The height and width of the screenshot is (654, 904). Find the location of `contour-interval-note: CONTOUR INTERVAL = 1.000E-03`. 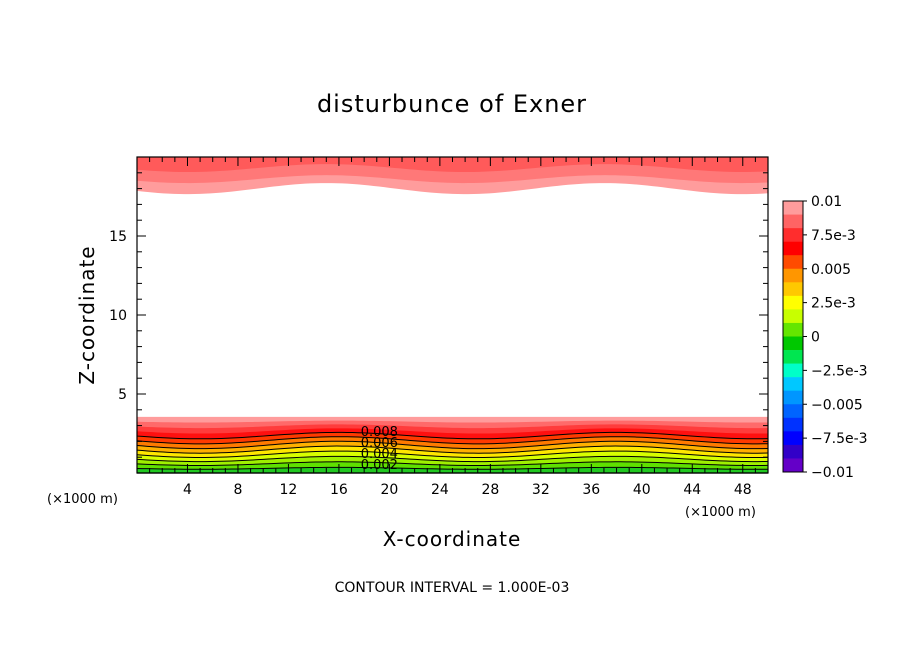

contour-interval-note: CONTOUR INTERVAL = 1.000E-03 is located at coordinates (452, 588).